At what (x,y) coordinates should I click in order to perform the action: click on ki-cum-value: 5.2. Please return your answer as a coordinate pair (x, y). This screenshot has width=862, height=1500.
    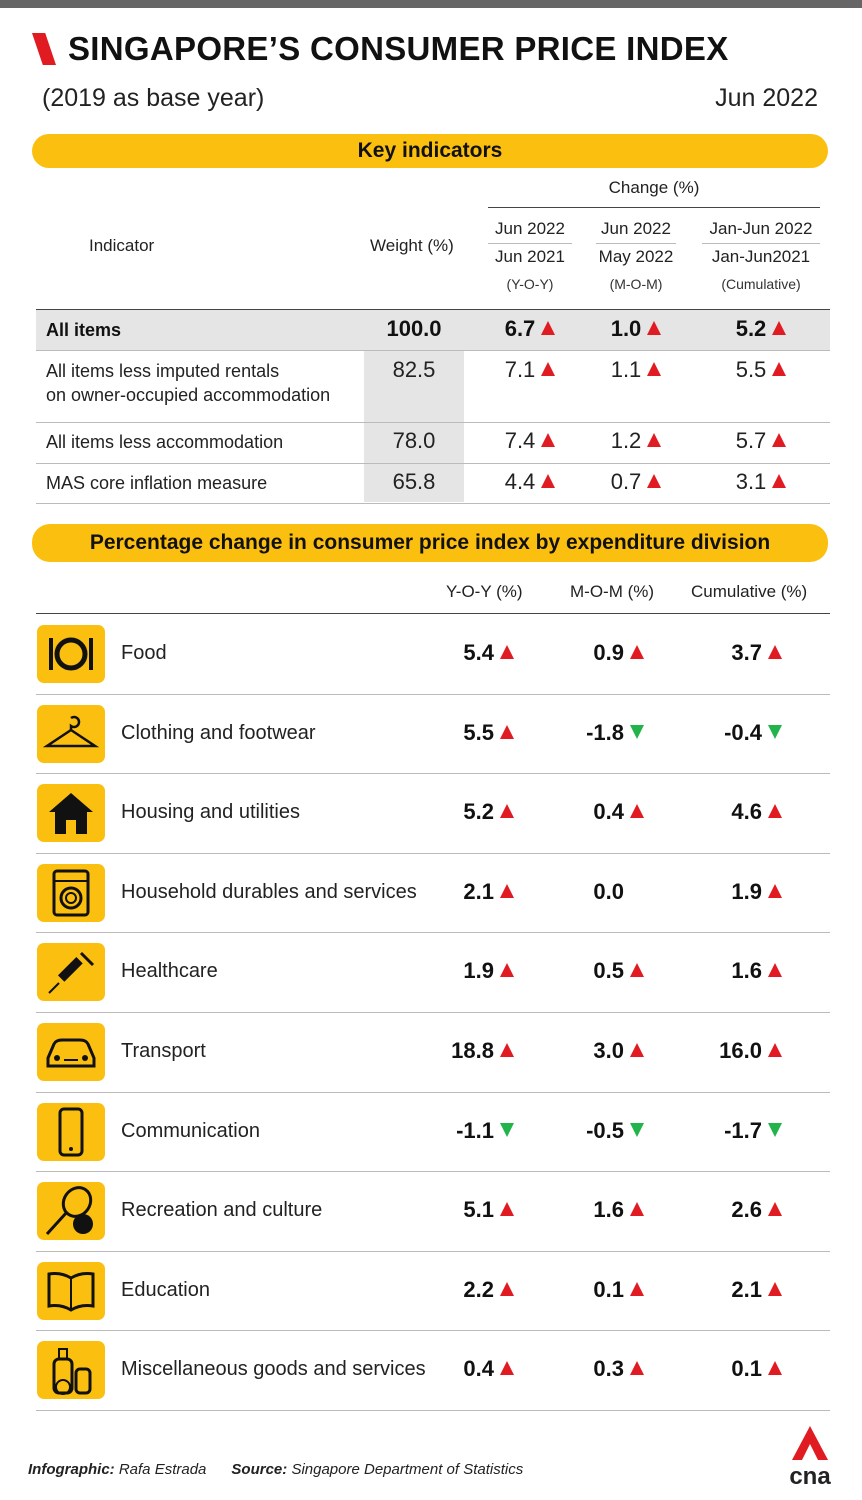
    Looking at the image, I should click on (751, 328).